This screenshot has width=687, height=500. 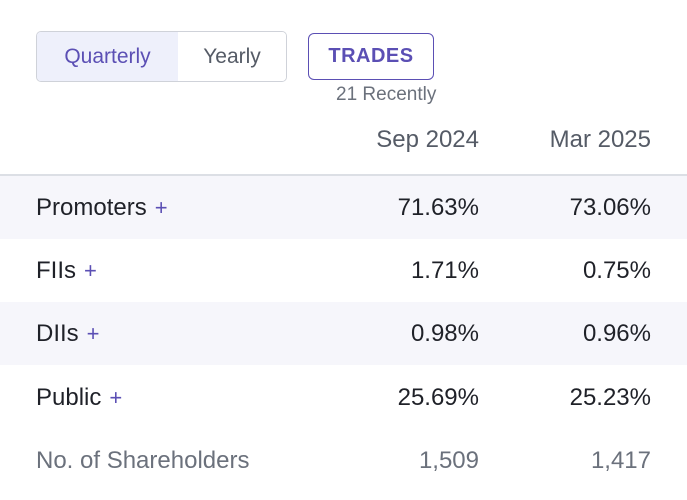 What do you see at coordinates (444, 270) in the screenshot?
I see `cell-fiis-sep-2024: 1.71%` at bounding box center [444, 270].